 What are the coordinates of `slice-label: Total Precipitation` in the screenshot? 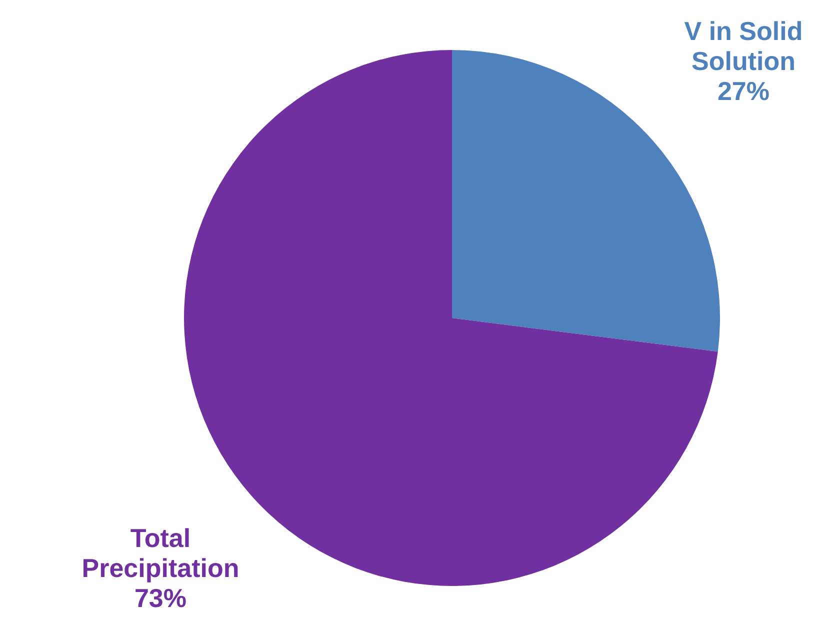 It's located at (161, 553).